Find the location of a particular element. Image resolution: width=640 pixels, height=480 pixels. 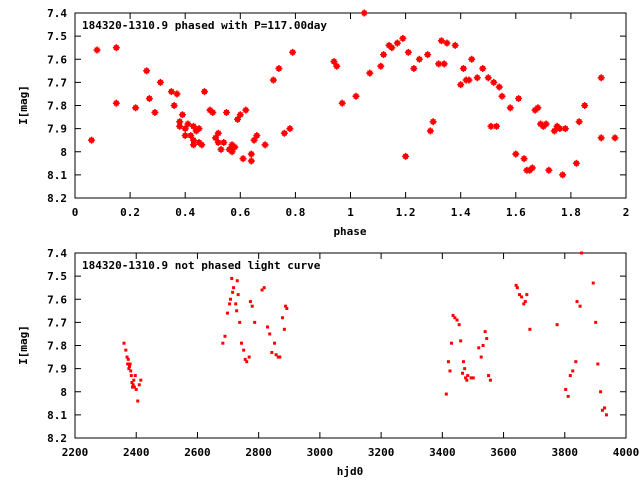

x-axis-label: hjd0 is located at coordinates (350, 471).